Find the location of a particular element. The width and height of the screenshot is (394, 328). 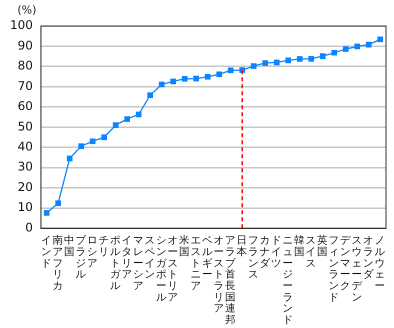

y-tick-label: 90 is located at coordinates (25, 45).